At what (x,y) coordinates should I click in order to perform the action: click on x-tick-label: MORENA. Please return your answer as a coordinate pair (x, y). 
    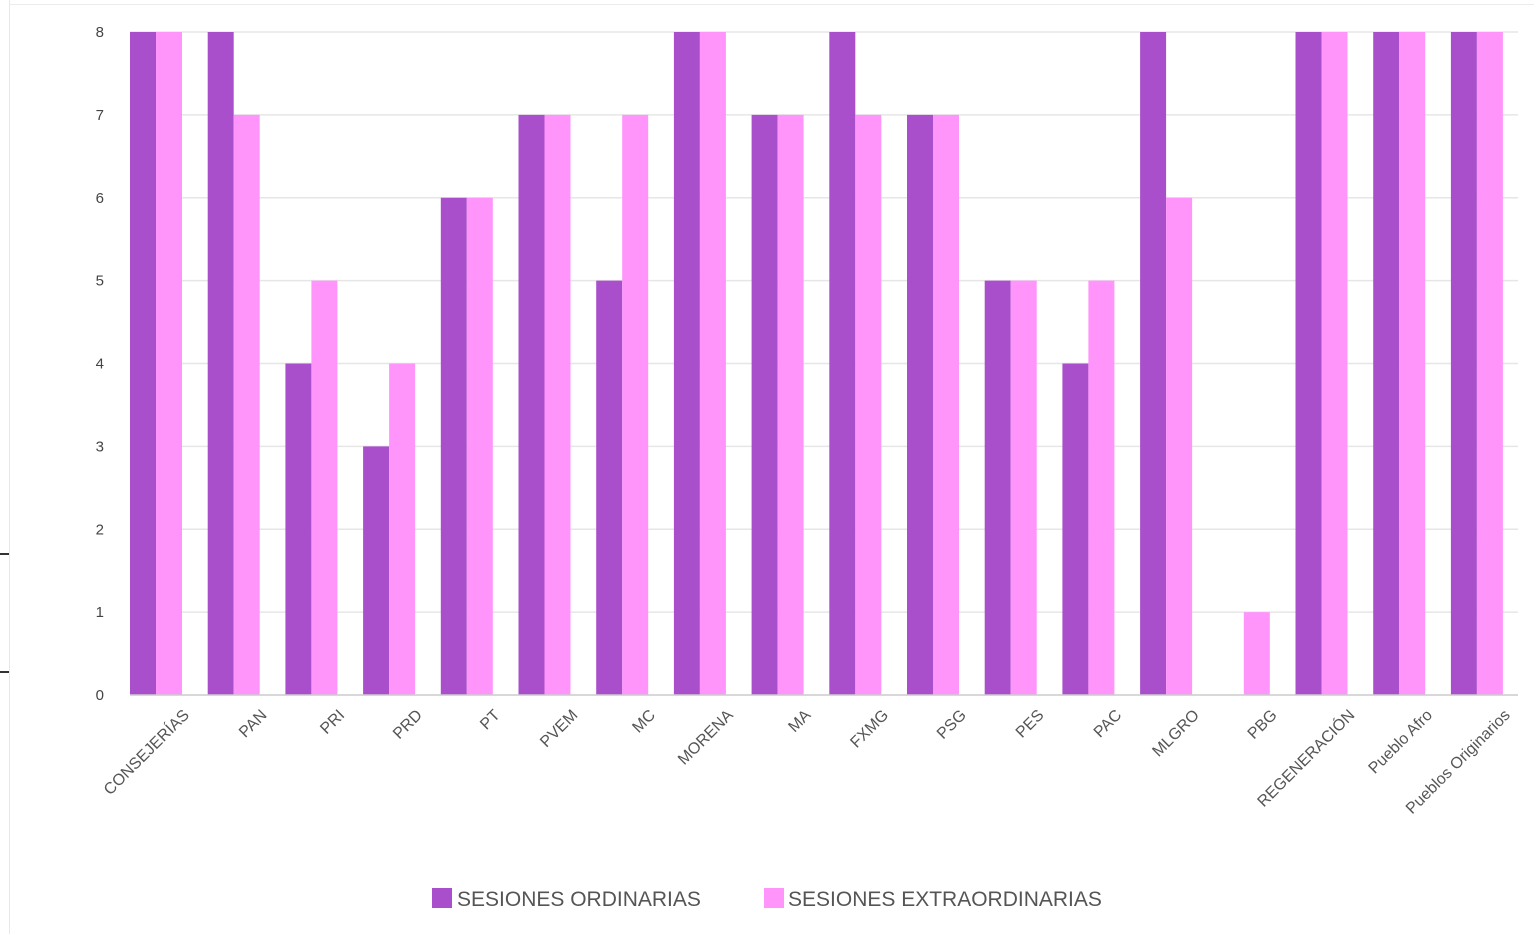
    Looking at the image, I should click on (706, 738).